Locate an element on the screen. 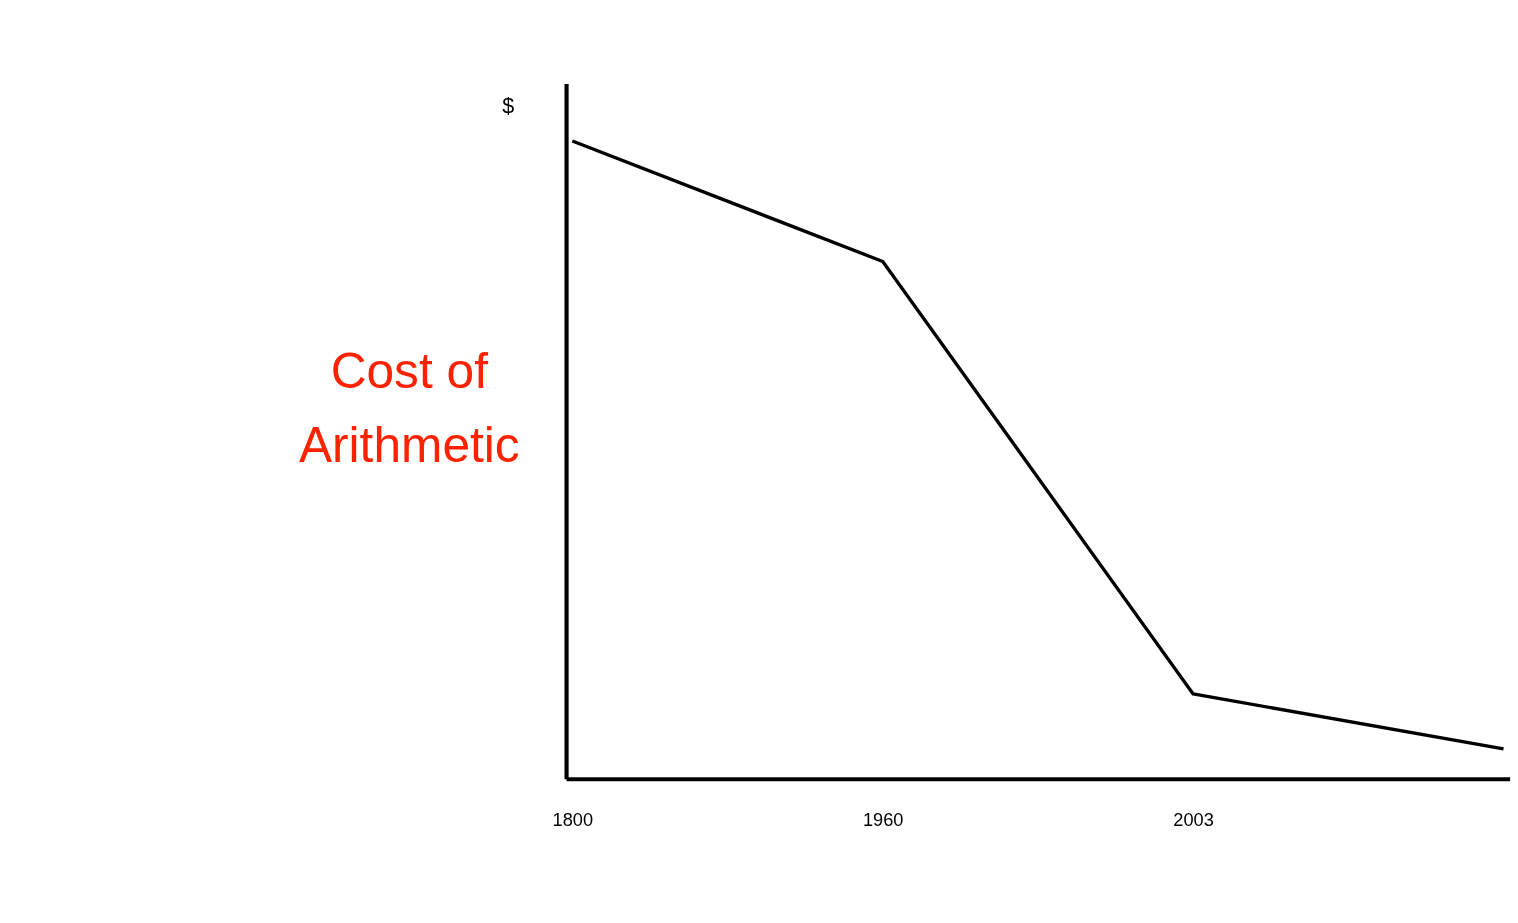 Image resolution: width=1518 pixels, height=923 pixels. x-tick-label: 2003 is located at coordinates (1193, 820).